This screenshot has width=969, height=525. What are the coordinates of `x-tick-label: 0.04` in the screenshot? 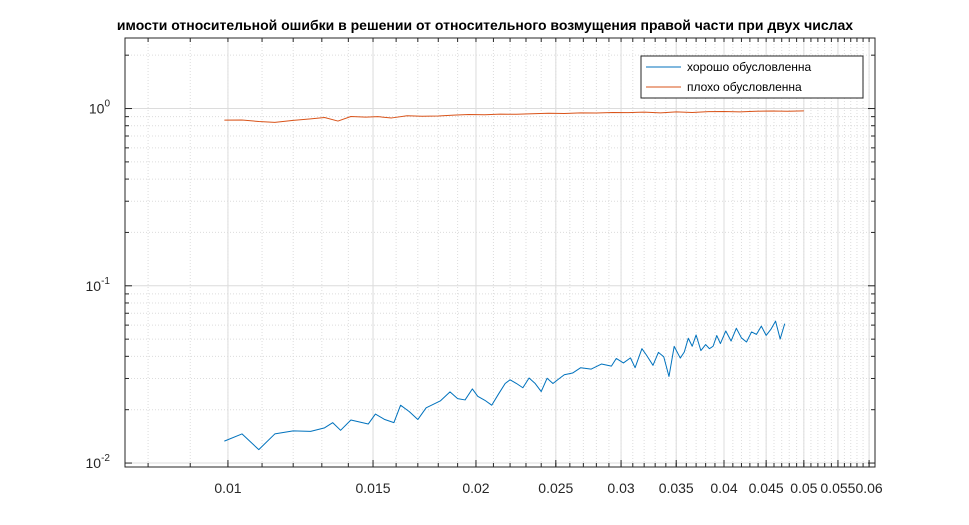 It's located at (723, 488).